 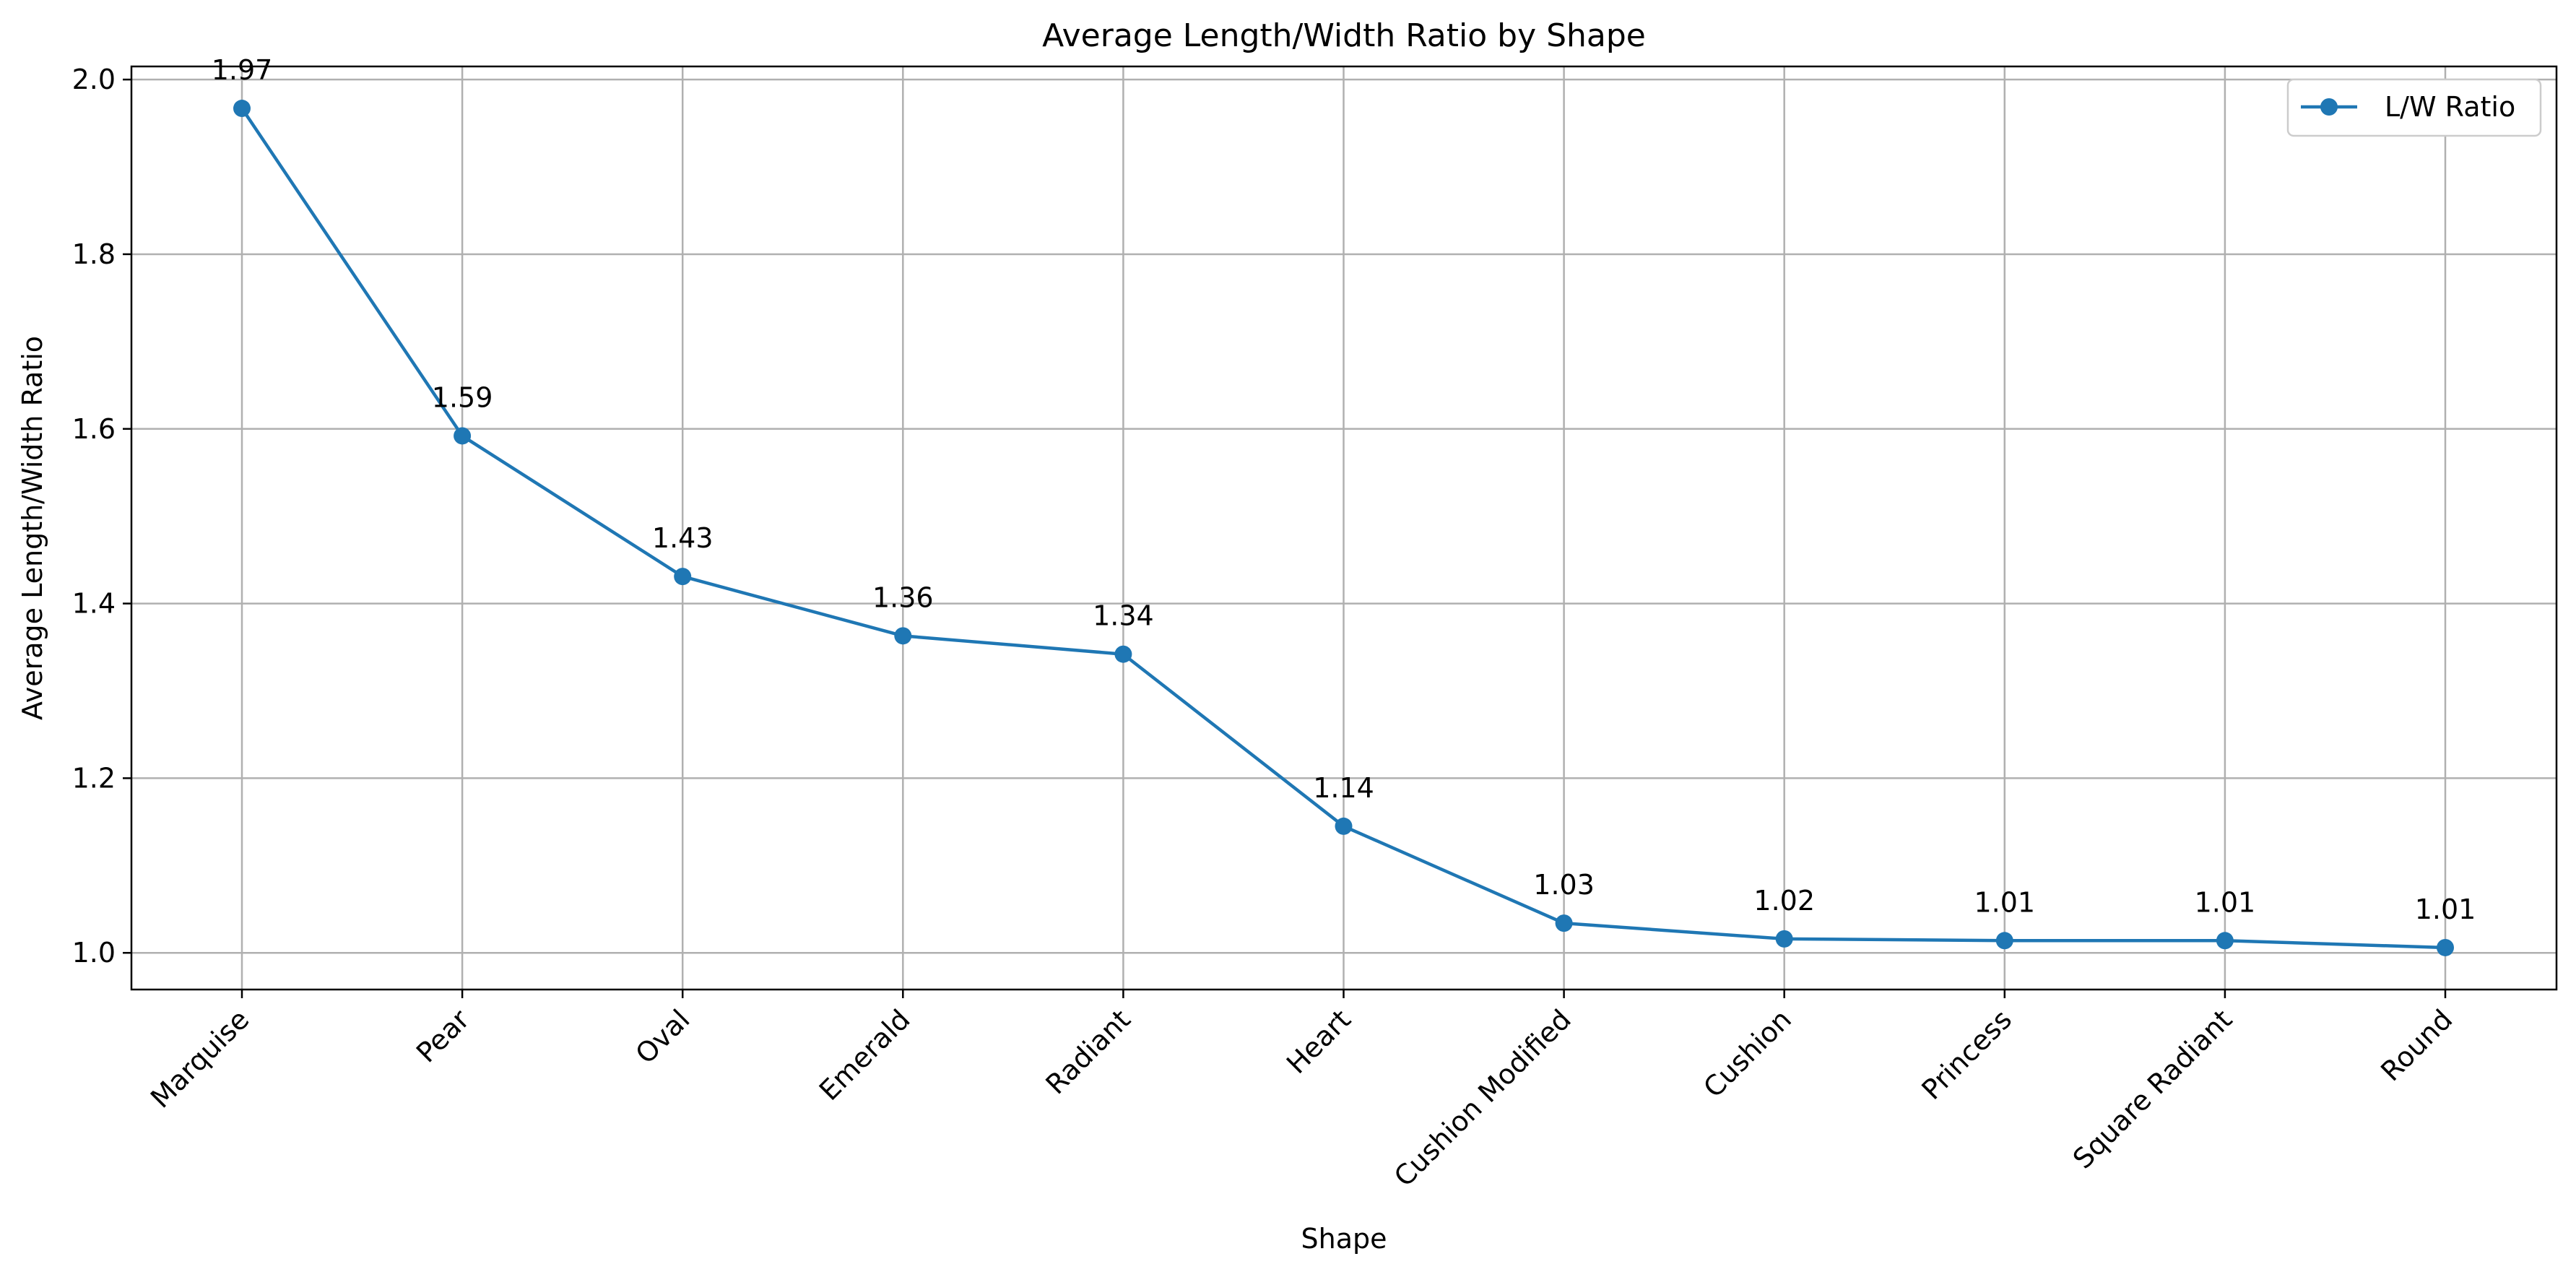 I want to click on y-tick-label: 2.0, so click(x=94, y=79).